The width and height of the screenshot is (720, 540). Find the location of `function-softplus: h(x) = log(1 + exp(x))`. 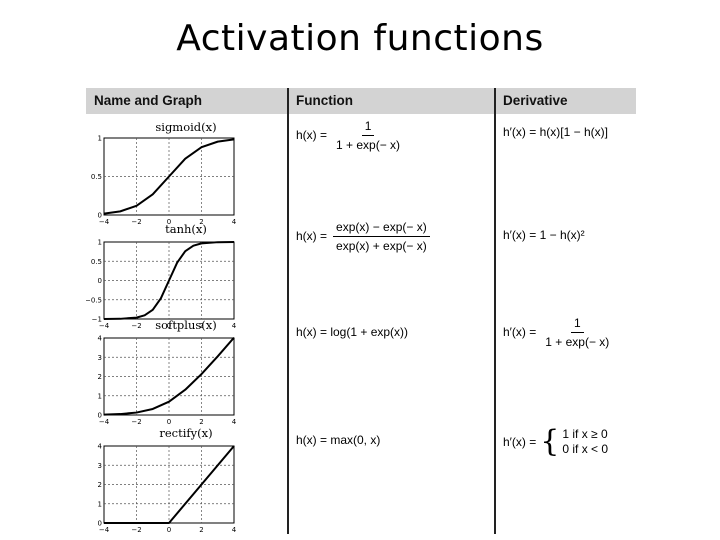

function-softplus: h(x) = log(1 + exp(x)) is located at coordinates (352, 332).